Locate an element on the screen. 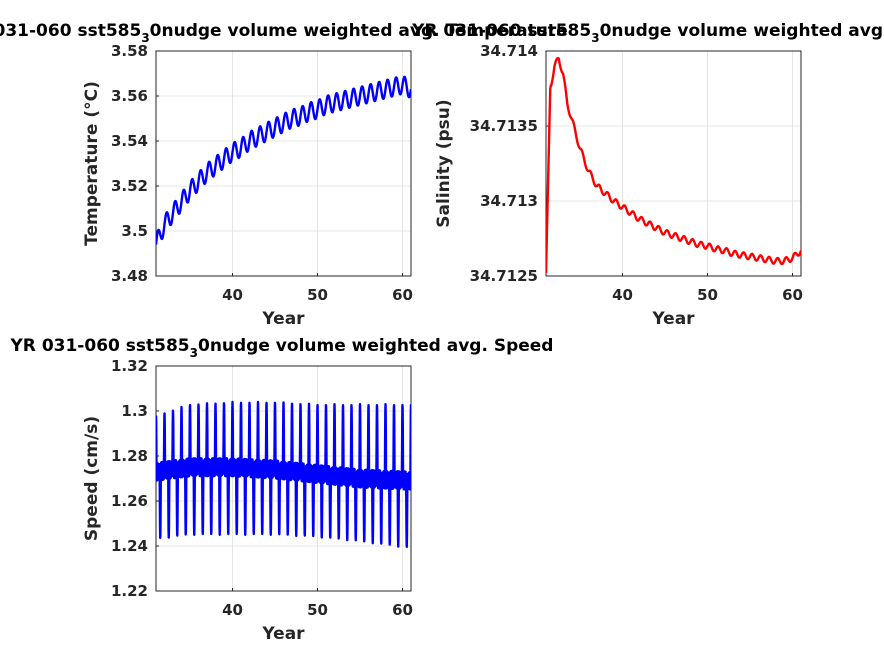 The image size is (884, 663). y-tick-label: 1.26 is located at coordinates (129, 501).